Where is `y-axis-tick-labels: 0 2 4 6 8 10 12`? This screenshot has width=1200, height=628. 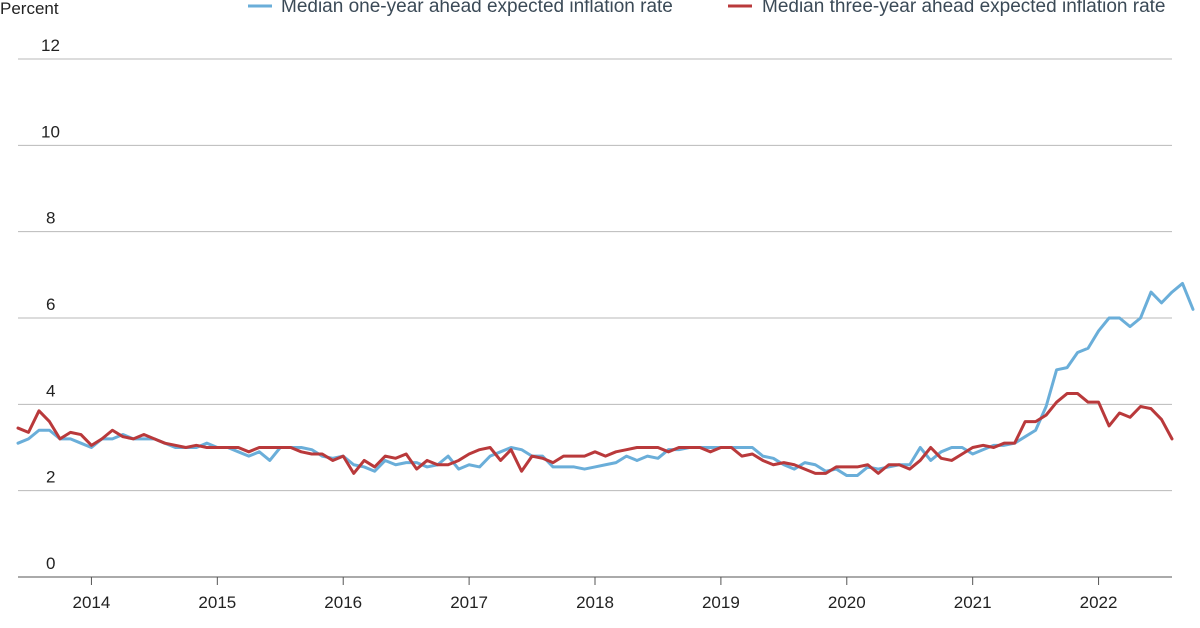 y-axis-tick-labels: 0 2 4 6 8 10 12 is located at coordinates (50, 304).